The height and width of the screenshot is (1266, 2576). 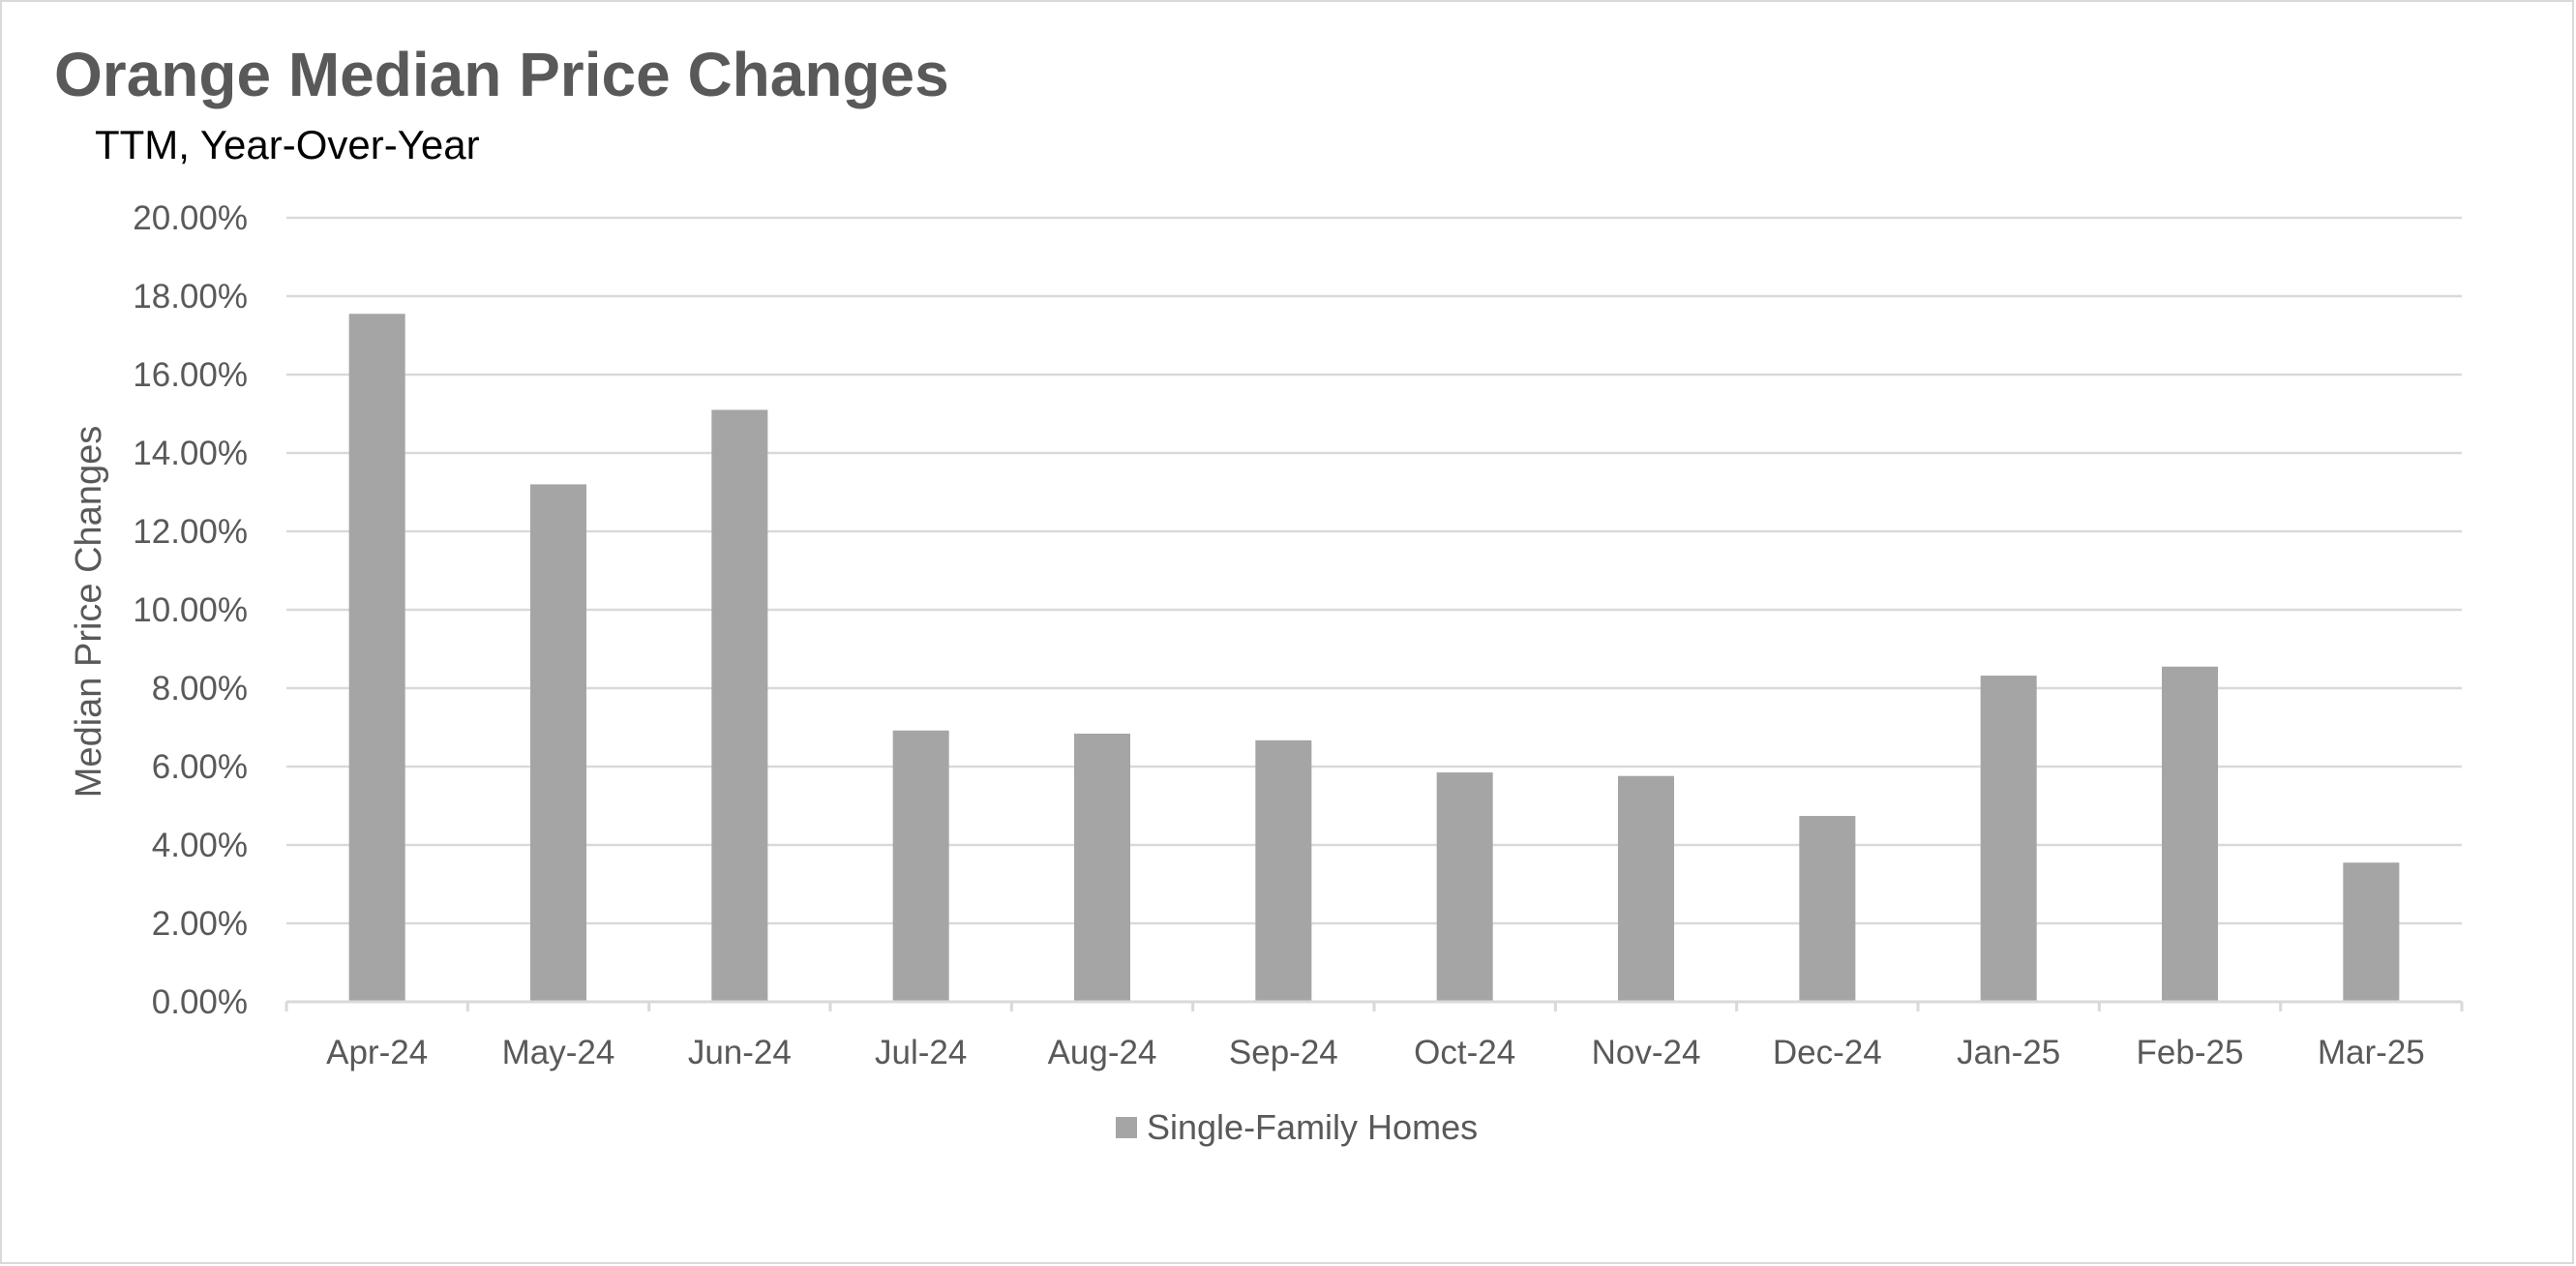 I want to click on x-tick-label: Mar-25, so click(x=2371, y=1052).